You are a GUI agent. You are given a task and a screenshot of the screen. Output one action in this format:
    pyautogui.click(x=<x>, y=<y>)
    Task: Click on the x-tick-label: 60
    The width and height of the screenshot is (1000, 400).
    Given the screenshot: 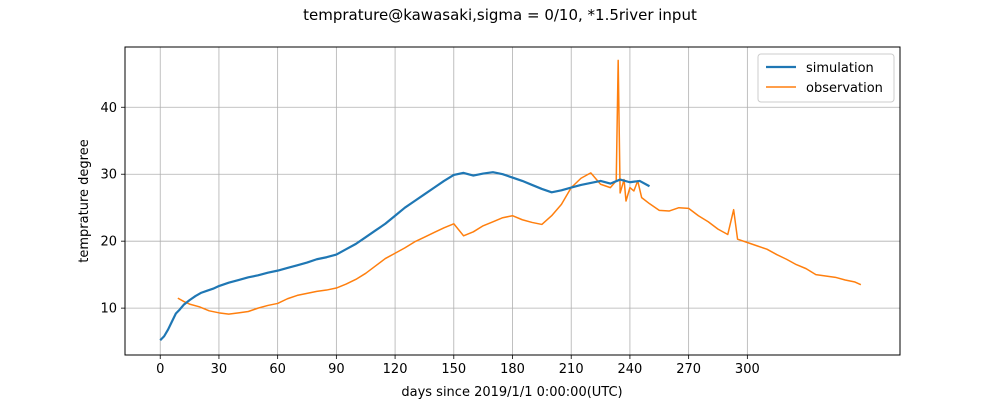 What is the action you would take?
    pyautogui.click(x=277, y=369)
    